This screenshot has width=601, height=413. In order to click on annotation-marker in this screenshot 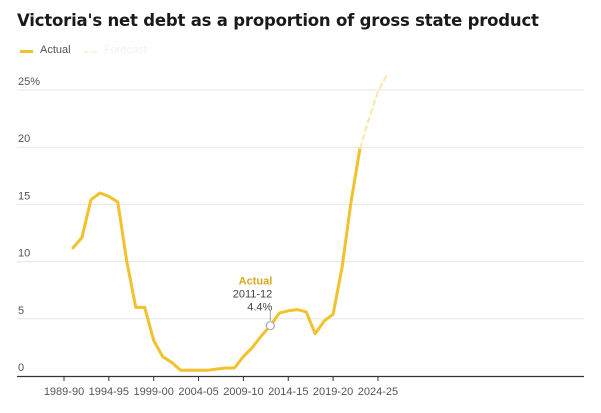, I will do `click(270, 326)`.